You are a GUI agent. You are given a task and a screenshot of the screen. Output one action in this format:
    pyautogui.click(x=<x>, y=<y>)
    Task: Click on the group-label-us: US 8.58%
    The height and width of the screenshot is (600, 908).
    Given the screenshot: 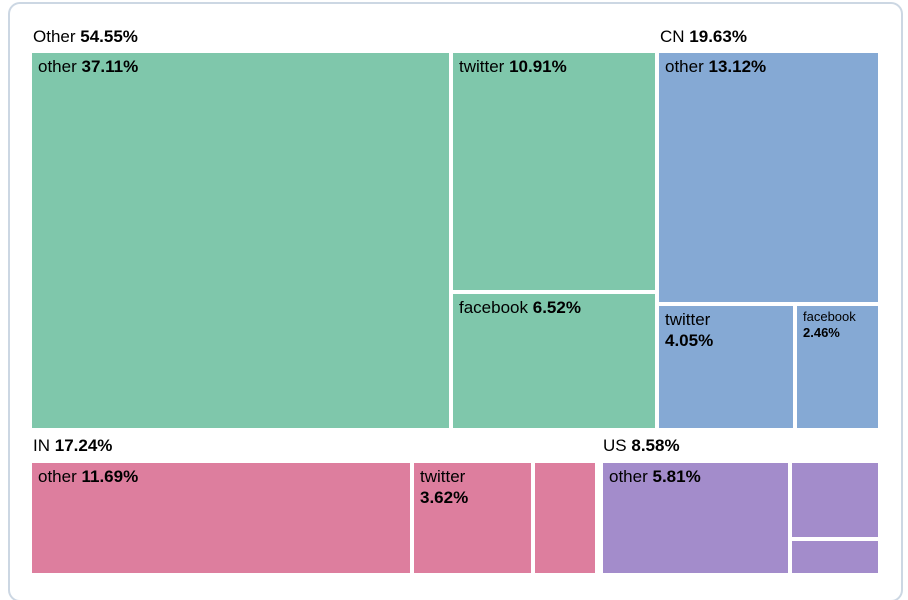 What is the action you would take?
    pyautogui.click(x=641, y=445)
    